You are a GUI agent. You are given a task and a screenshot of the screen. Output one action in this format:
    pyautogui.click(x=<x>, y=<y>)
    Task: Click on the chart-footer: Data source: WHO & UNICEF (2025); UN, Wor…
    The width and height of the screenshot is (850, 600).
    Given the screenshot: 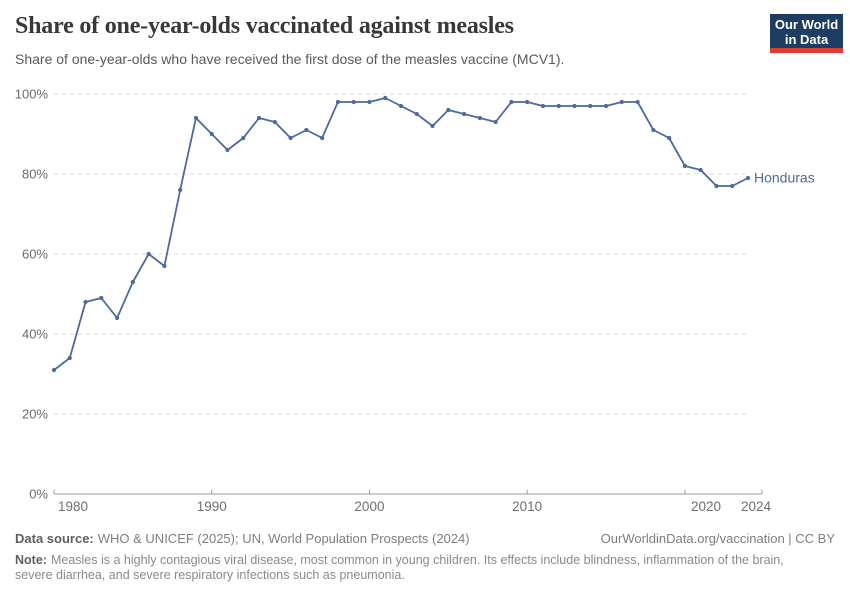 What is the action you would take?
    pyautogui.click(x=425, y=557)
    